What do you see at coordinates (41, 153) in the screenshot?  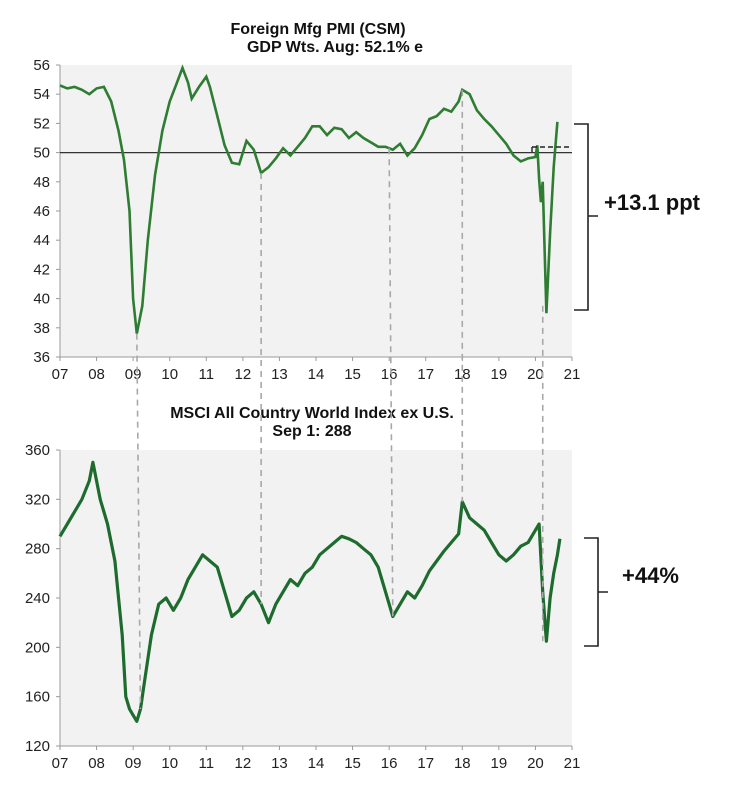 I see `pmi-y-tick-label: 50` at bounding box center [41, 153].